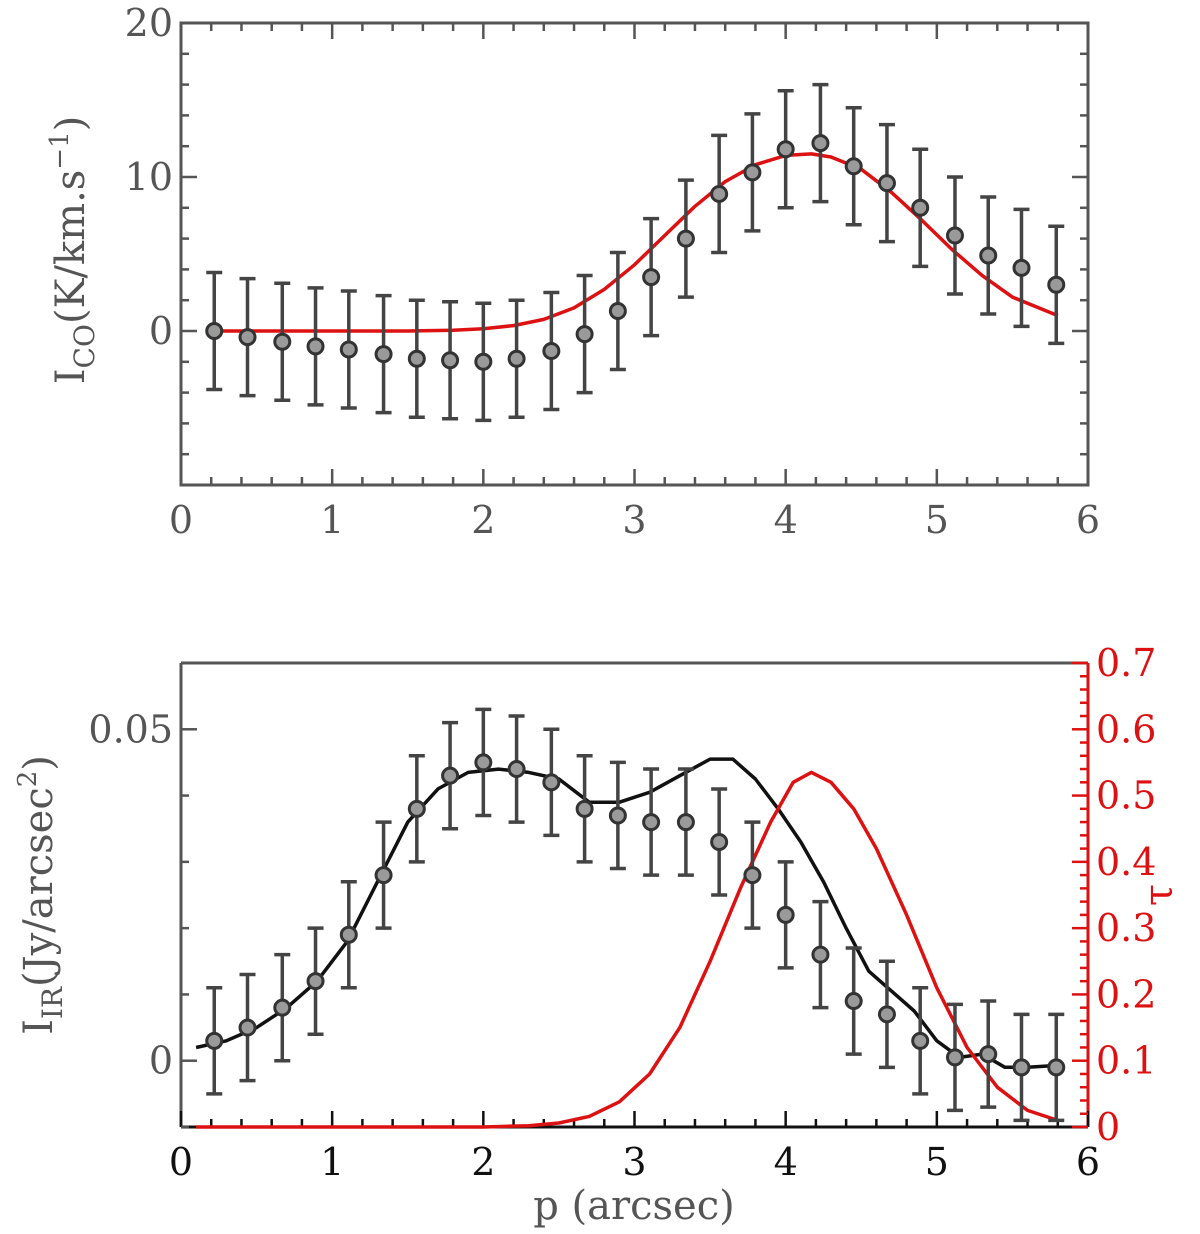  Describe the element at coordinates (71, 247) in the screenshot. I see `top-ylabel-rest: (K/km.s` at that location.